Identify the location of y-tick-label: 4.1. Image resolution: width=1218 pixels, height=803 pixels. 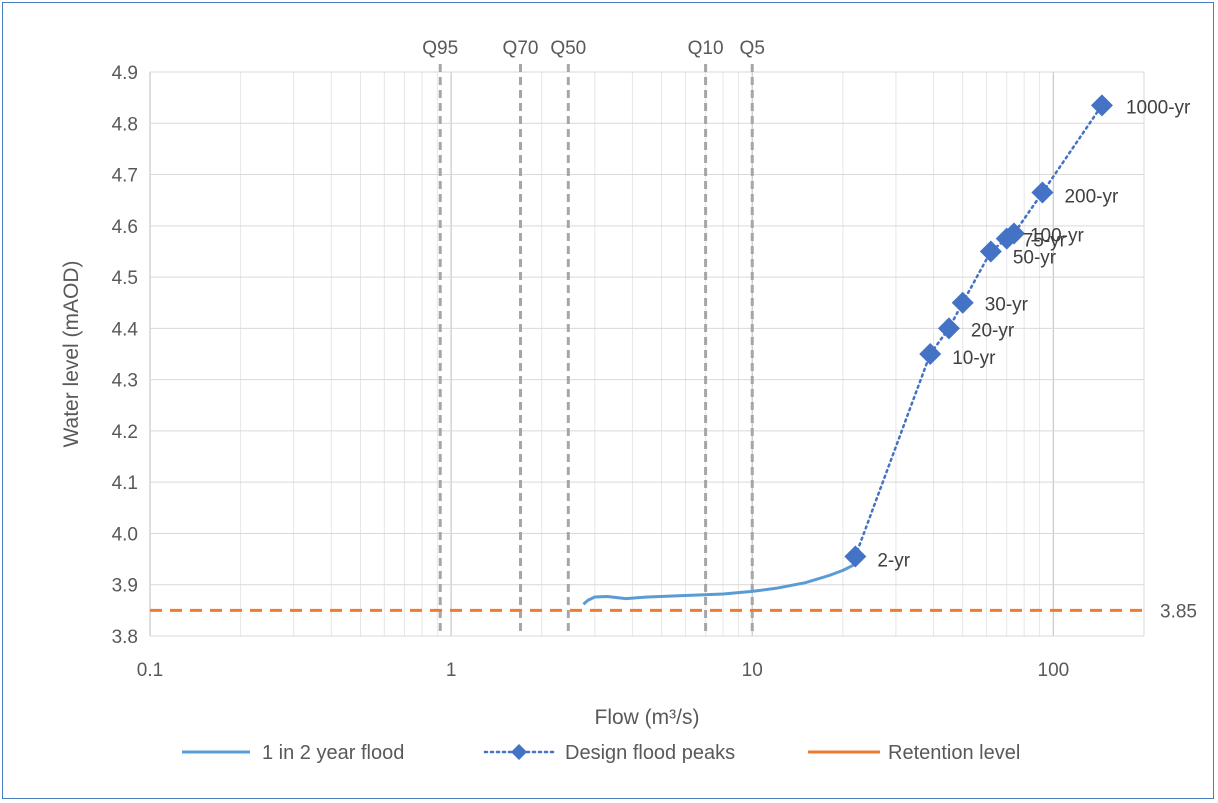
(125, 483).